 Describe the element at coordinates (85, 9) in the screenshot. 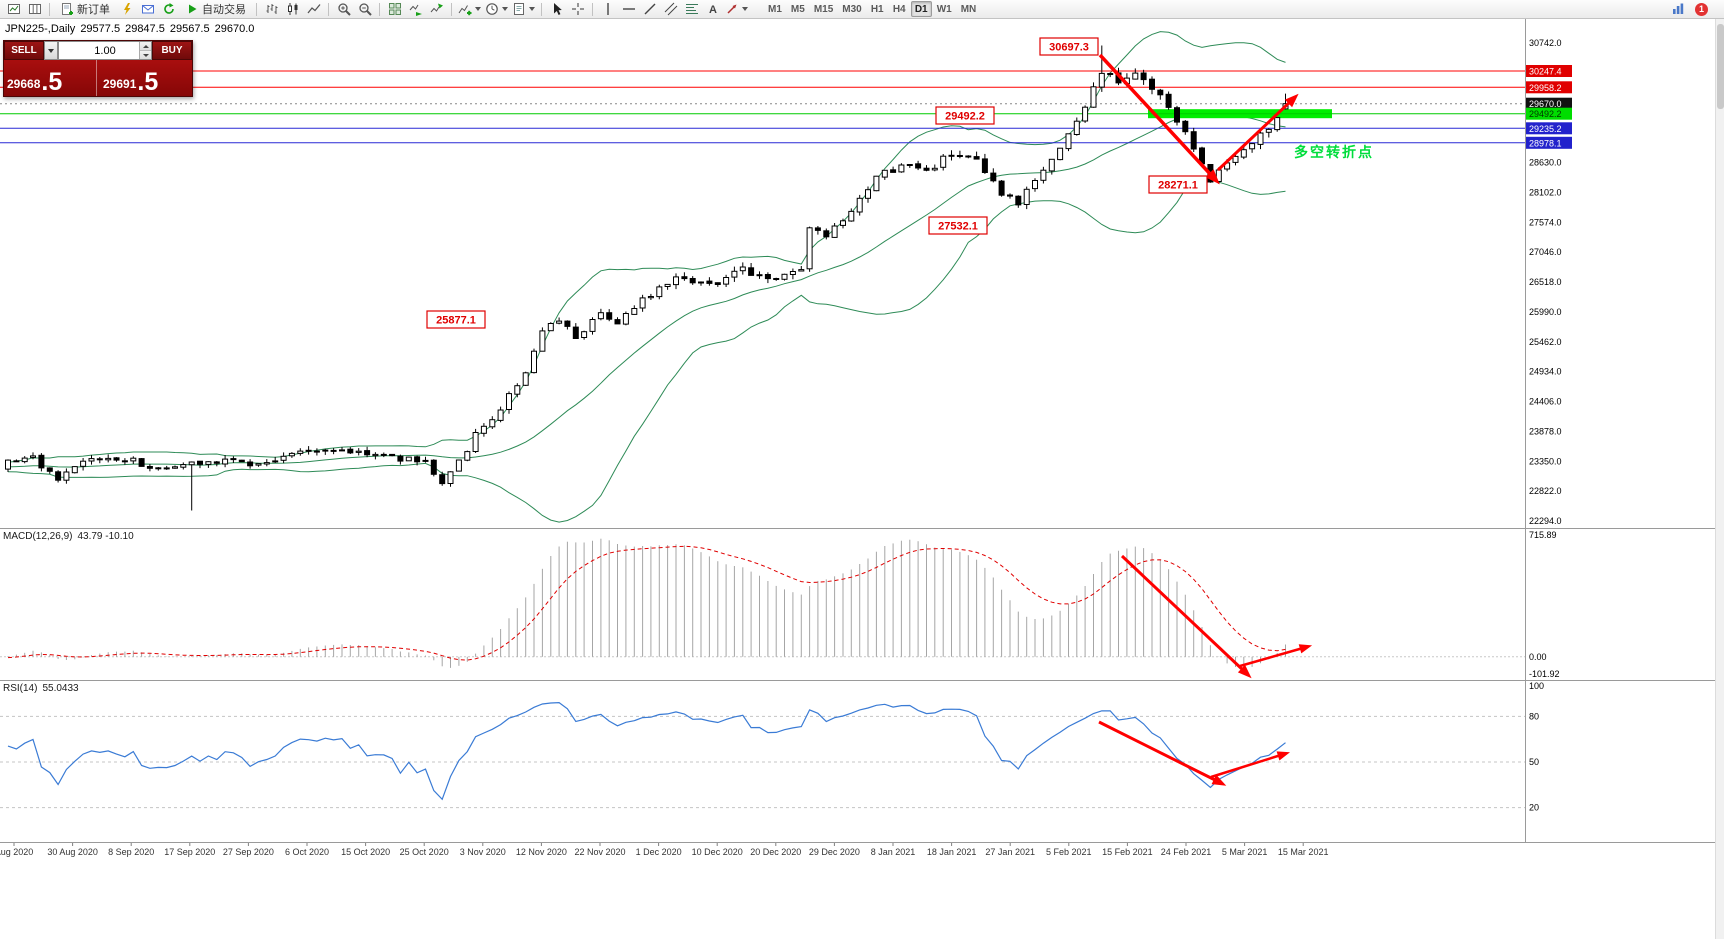

I see `new-order-button: 新订单` at that location.